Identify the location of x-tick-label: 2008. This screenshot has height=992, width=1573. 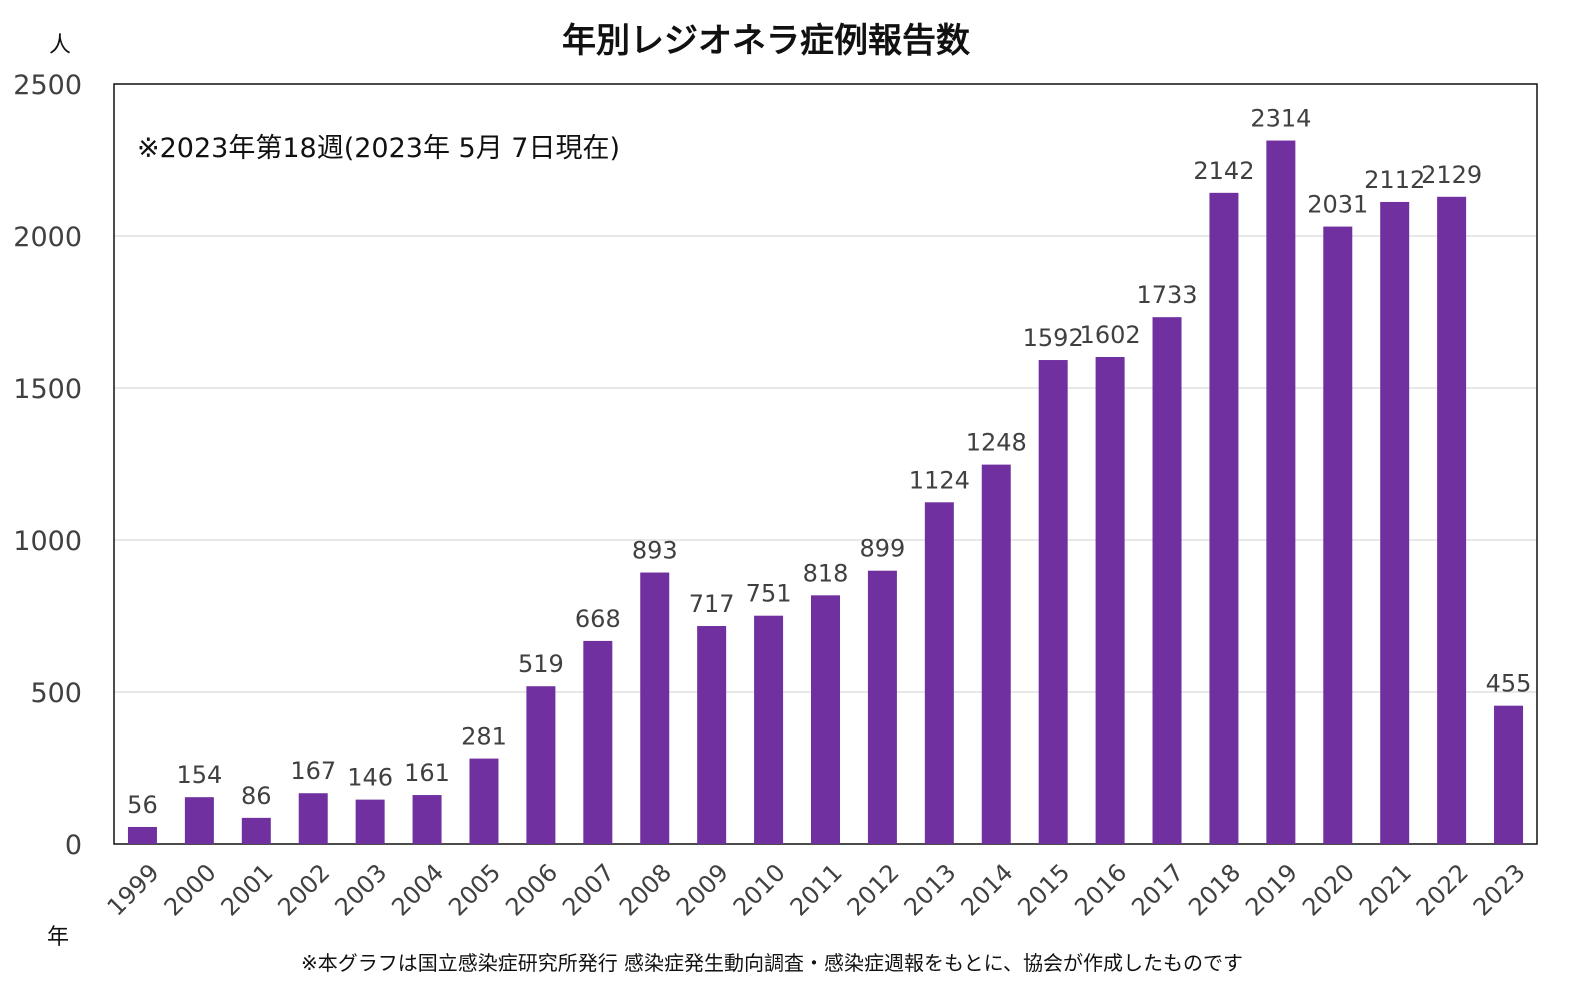
(645, 889).